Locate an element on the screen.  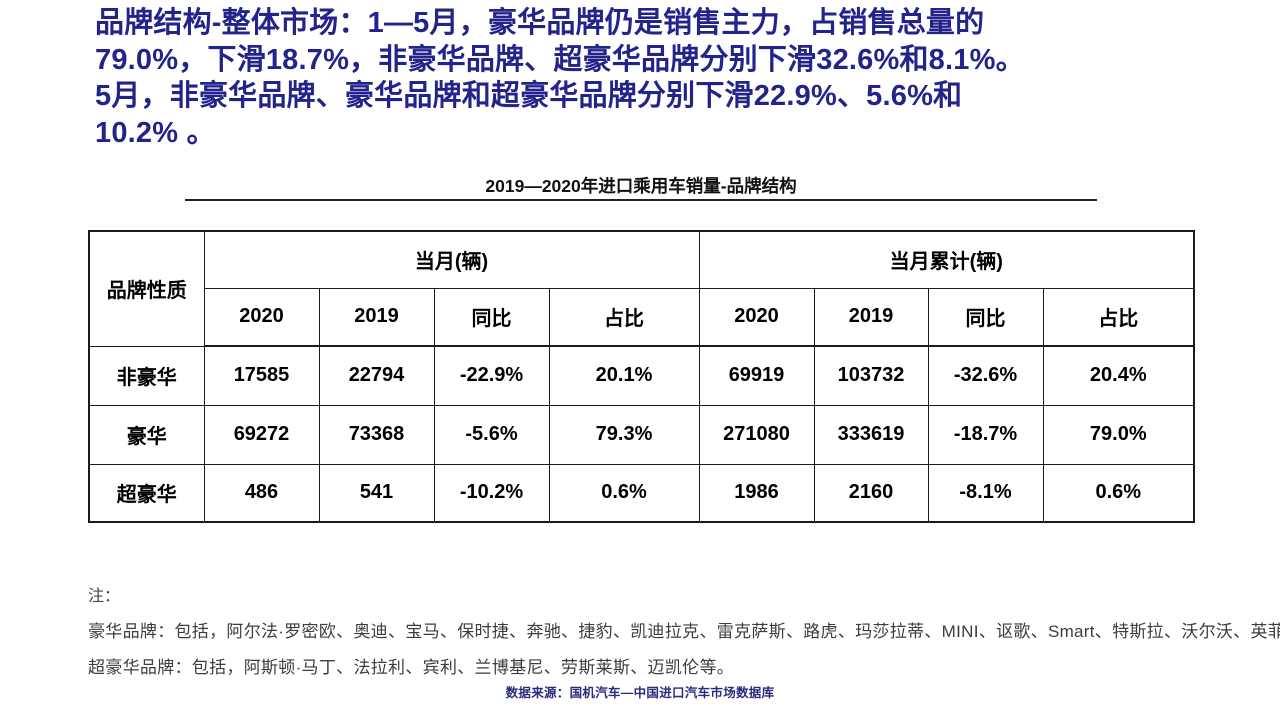
sub-header-row: 2020 2019 同比 占比 2020 2019 同比 占比 is located at coordinates (642, 317).